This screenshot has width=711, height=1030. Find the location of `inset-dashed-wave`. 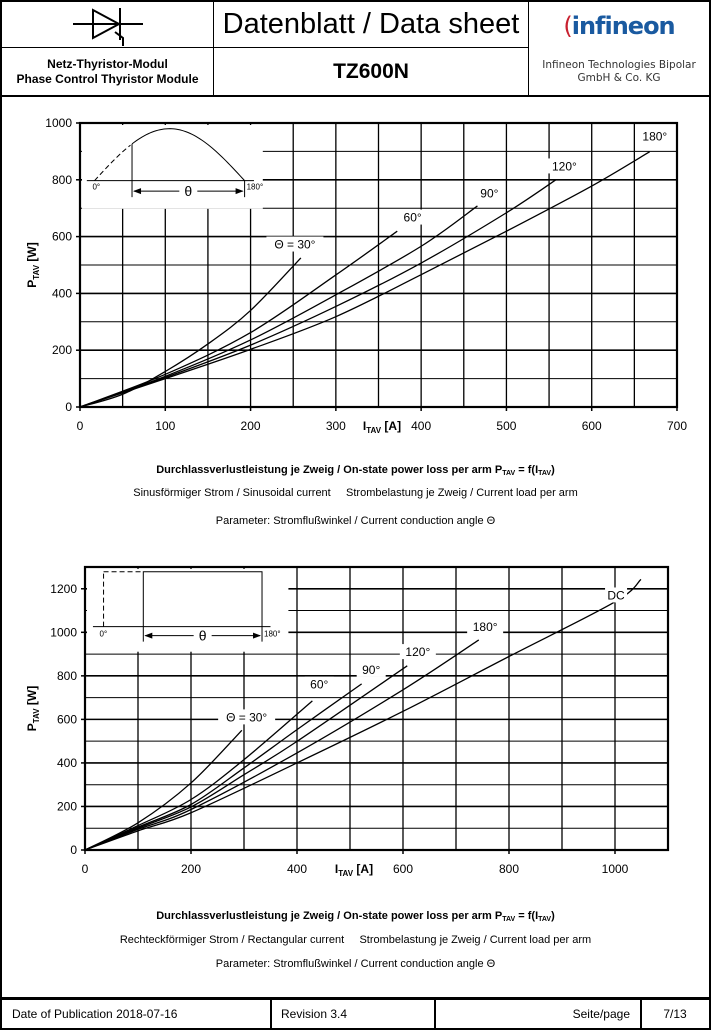

inset-dashed-wave is located at coordinates (112, 162).